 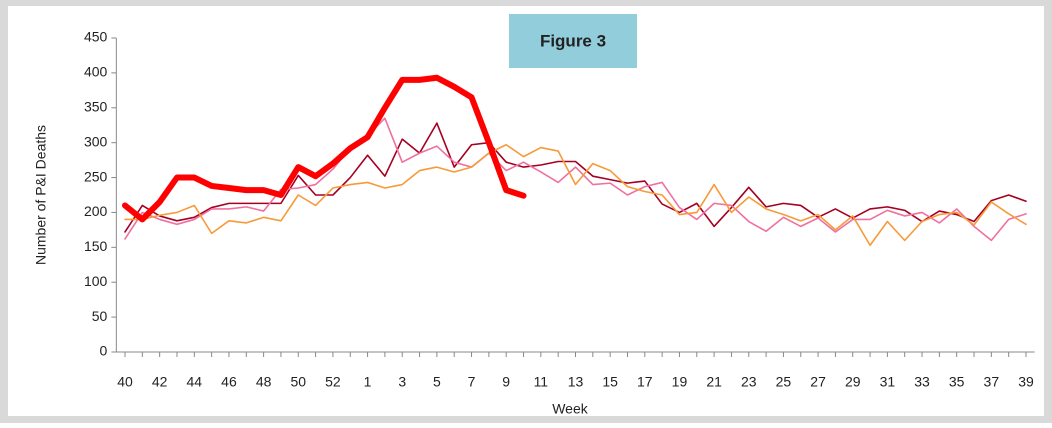 I want to click on x-tick-label: 39, so click(x=1026, y=382).